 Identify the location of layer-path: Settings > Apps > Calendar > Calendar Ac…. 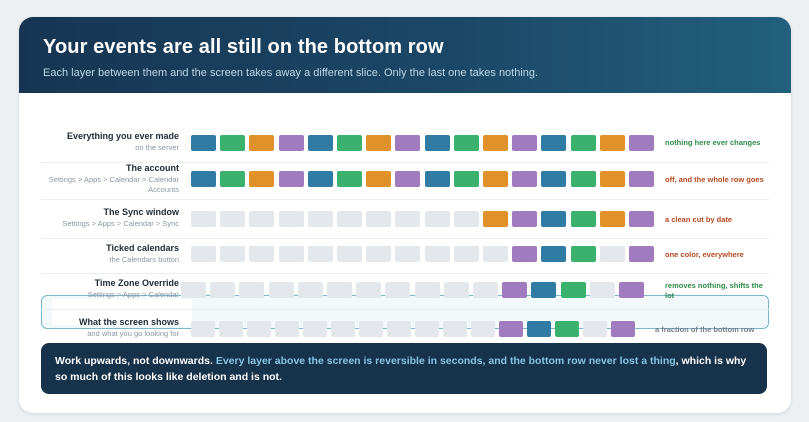
(113, 184).